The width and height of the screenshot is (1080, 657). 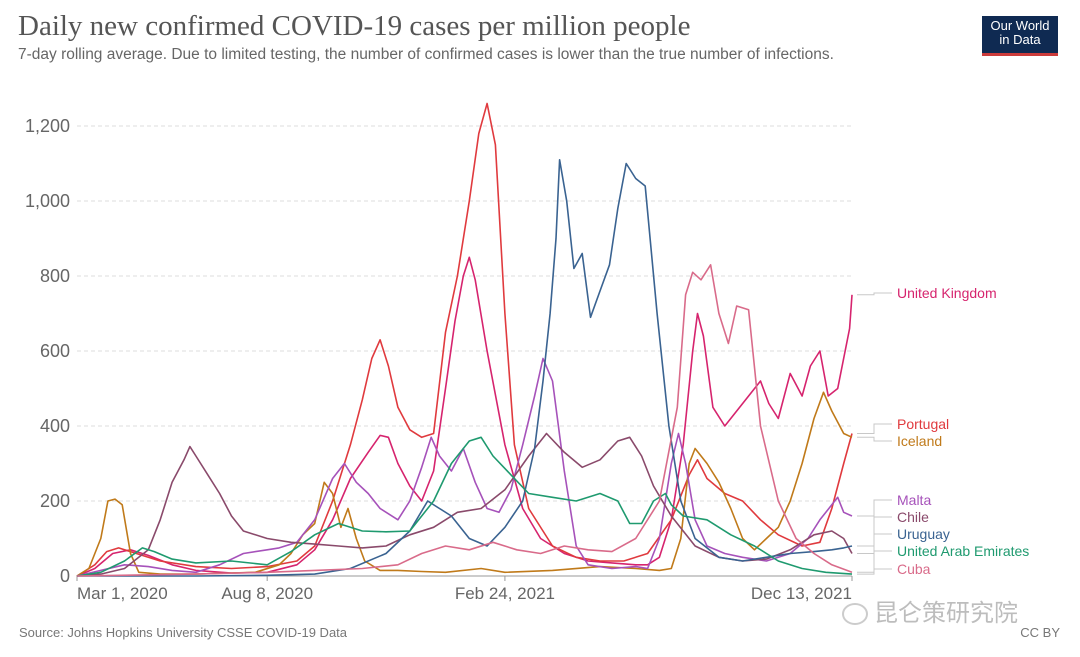 I want to click on watermark: 昆仑策研究院, so click(x=930, y=610).